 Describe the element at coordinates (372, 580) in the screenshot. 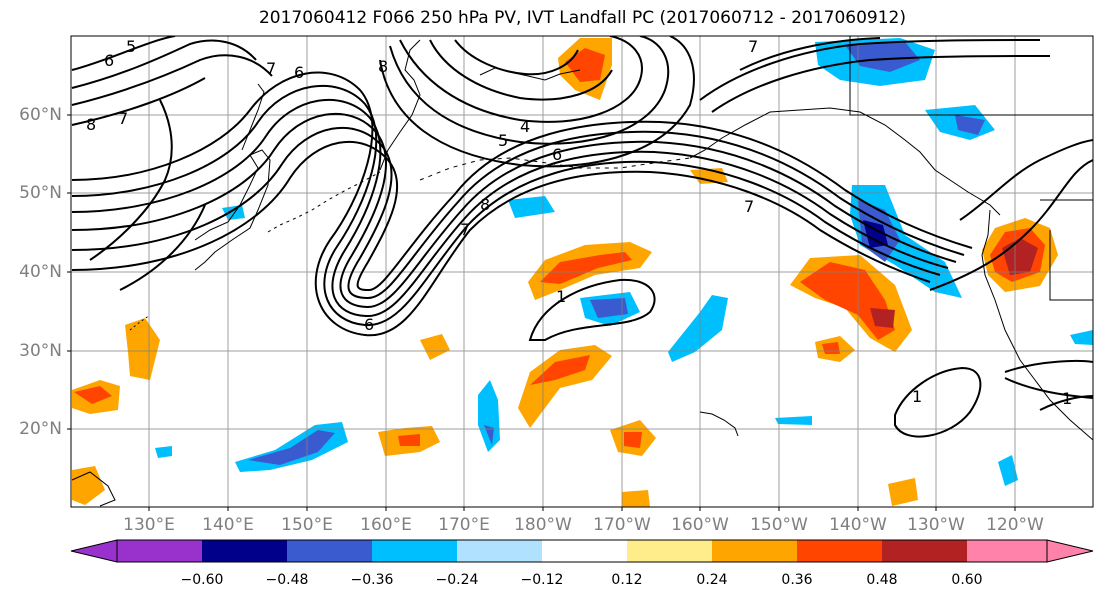

I see `colorbar-tick-label: −0.36` at that location.